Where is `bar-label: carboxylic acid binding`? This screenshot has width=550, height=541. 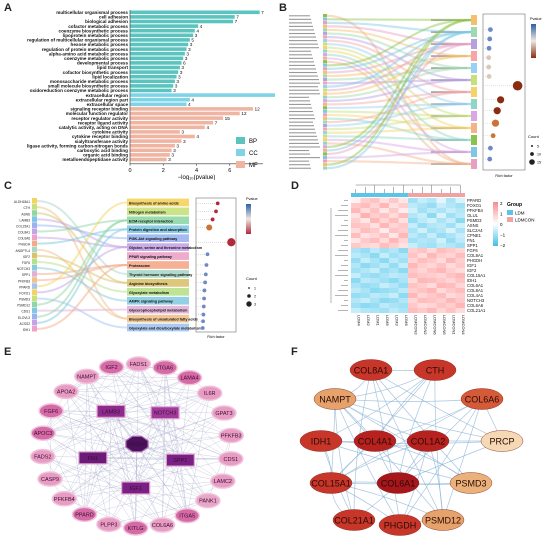
bar-label: carboxylic acid binding is located at coordinates (102, 150).